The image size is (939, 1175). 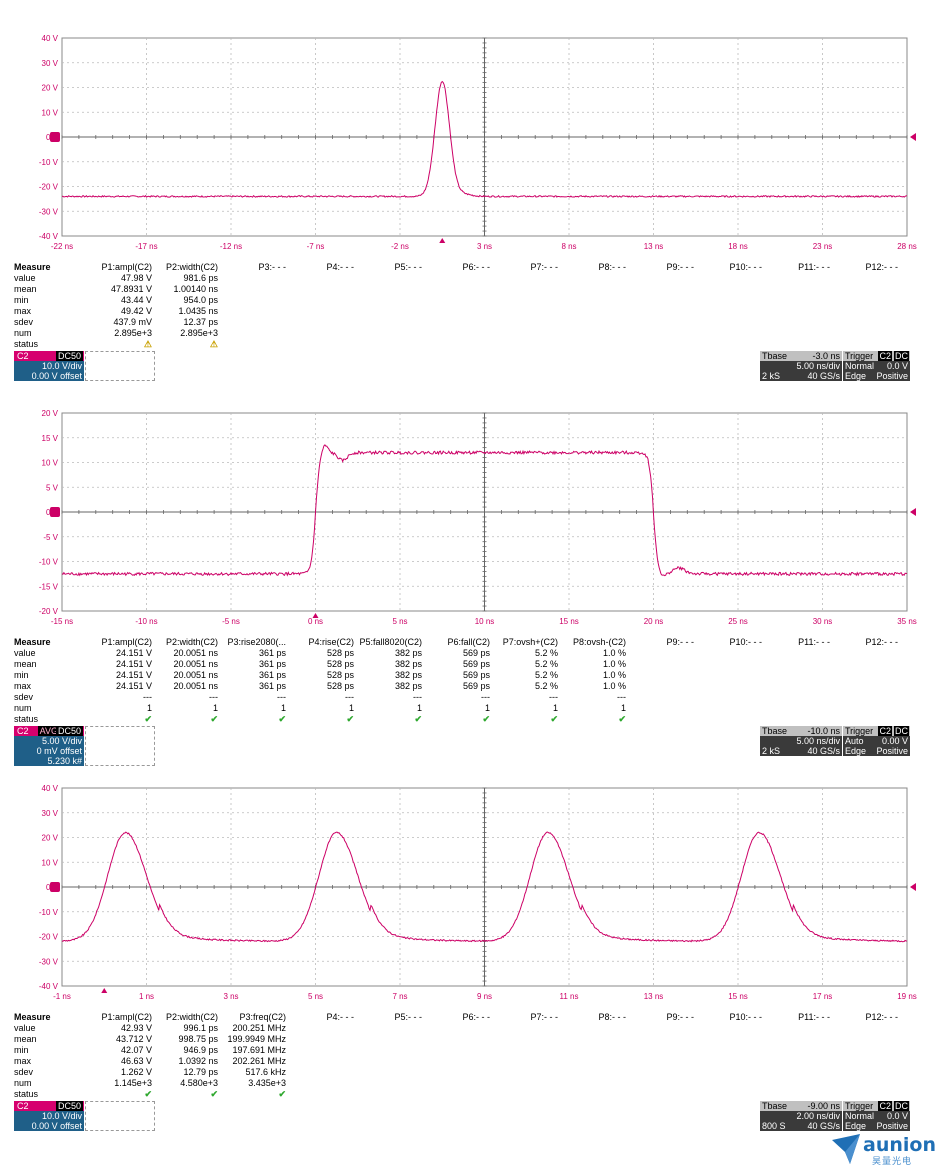 What do you see at coordinates (771, 751) in the screenshot?
I see `sample-count: 2 kS` at bounding box center [771, 751].